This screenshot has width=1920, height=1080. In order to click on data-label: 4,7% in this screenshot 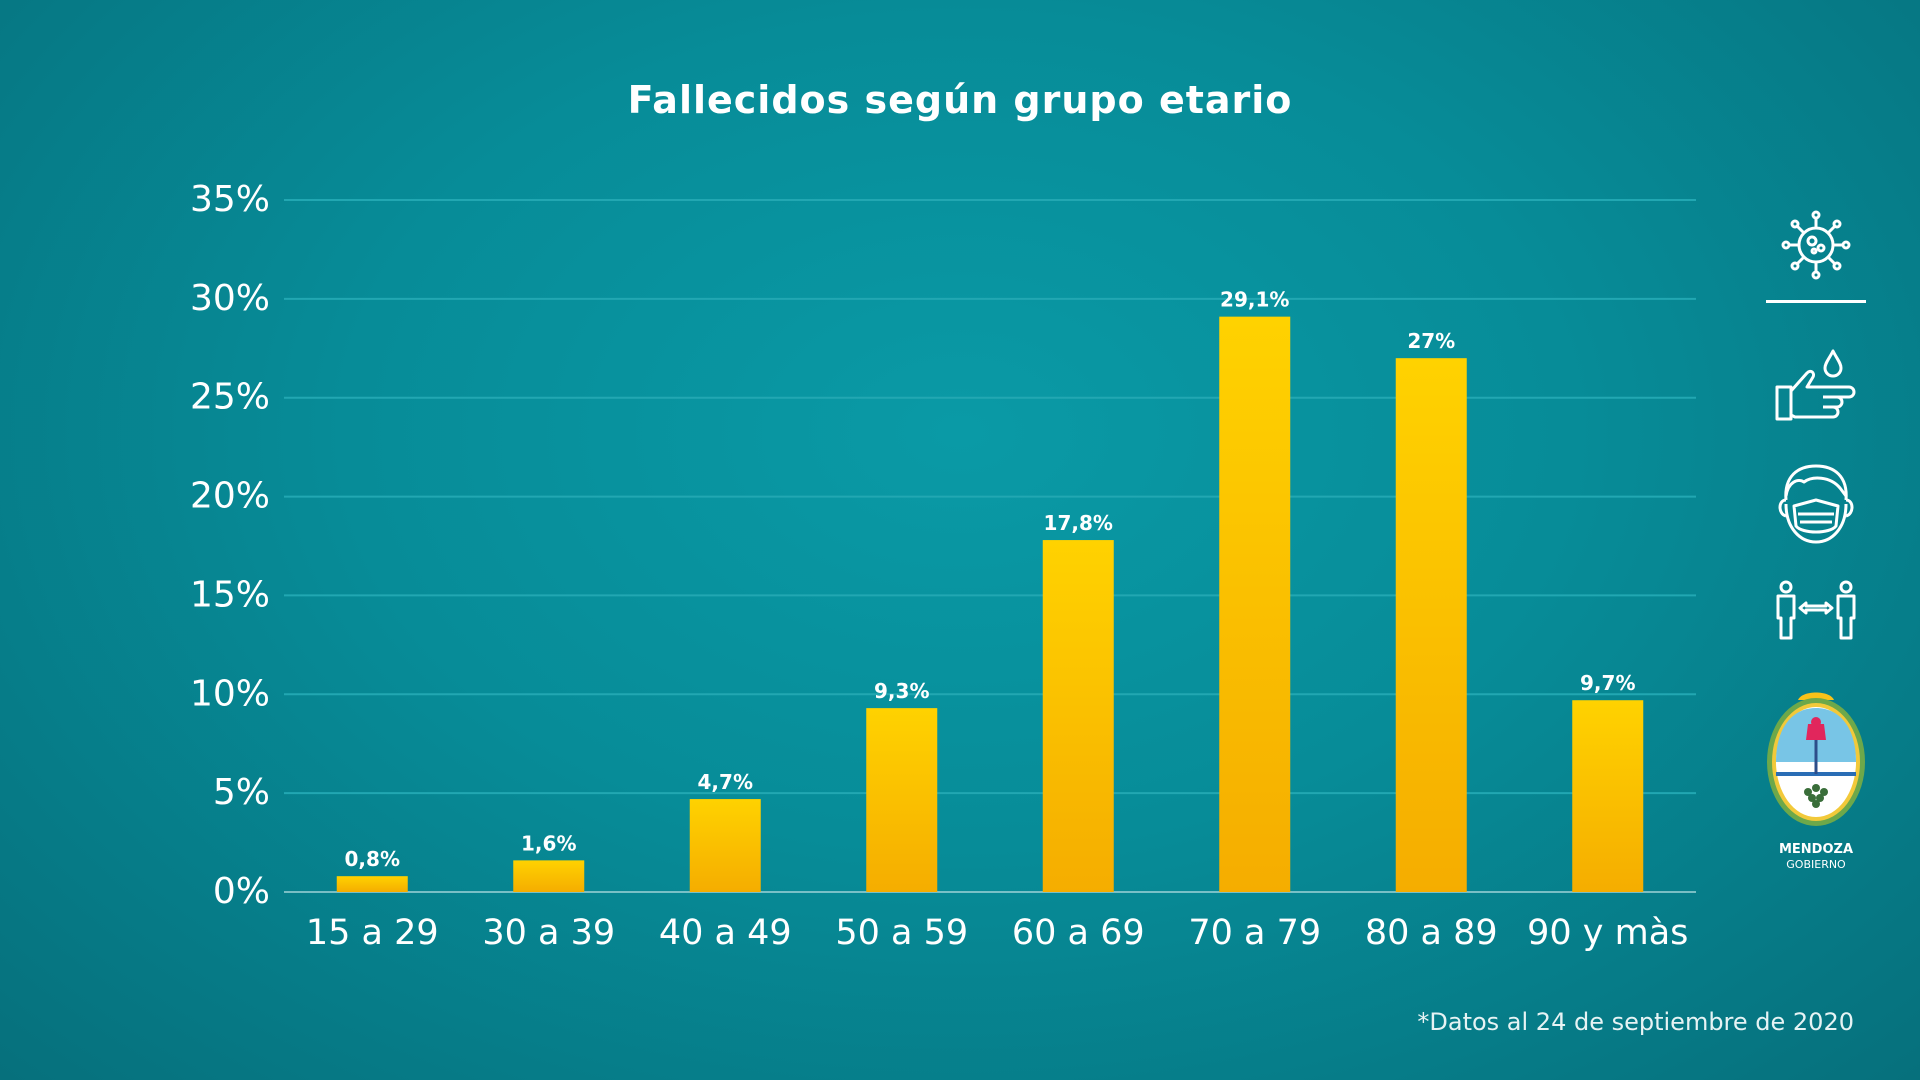, I will do `click(725, 782)`.